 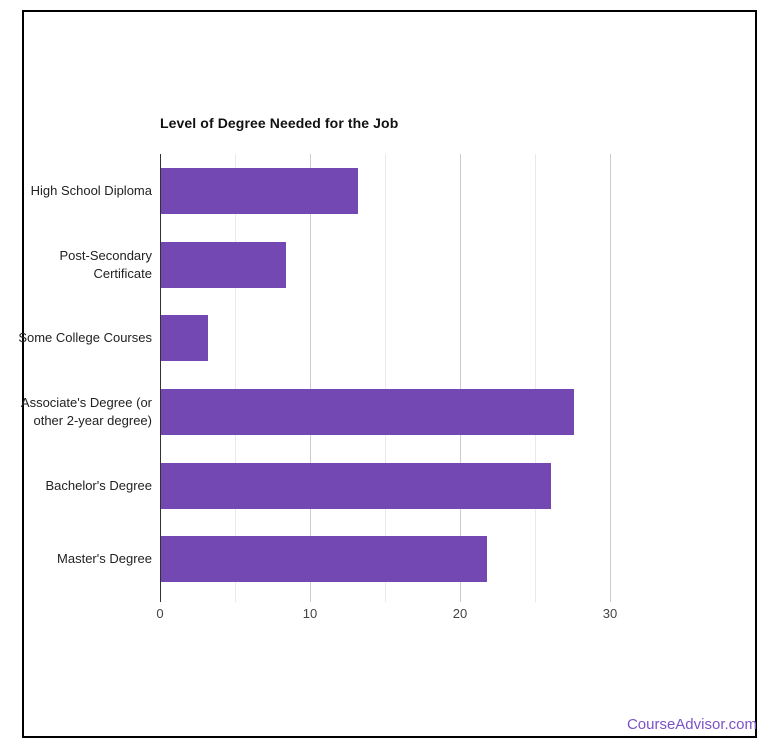 I want to click on x-tick-label-30: 30, so click(x=610, y=613).